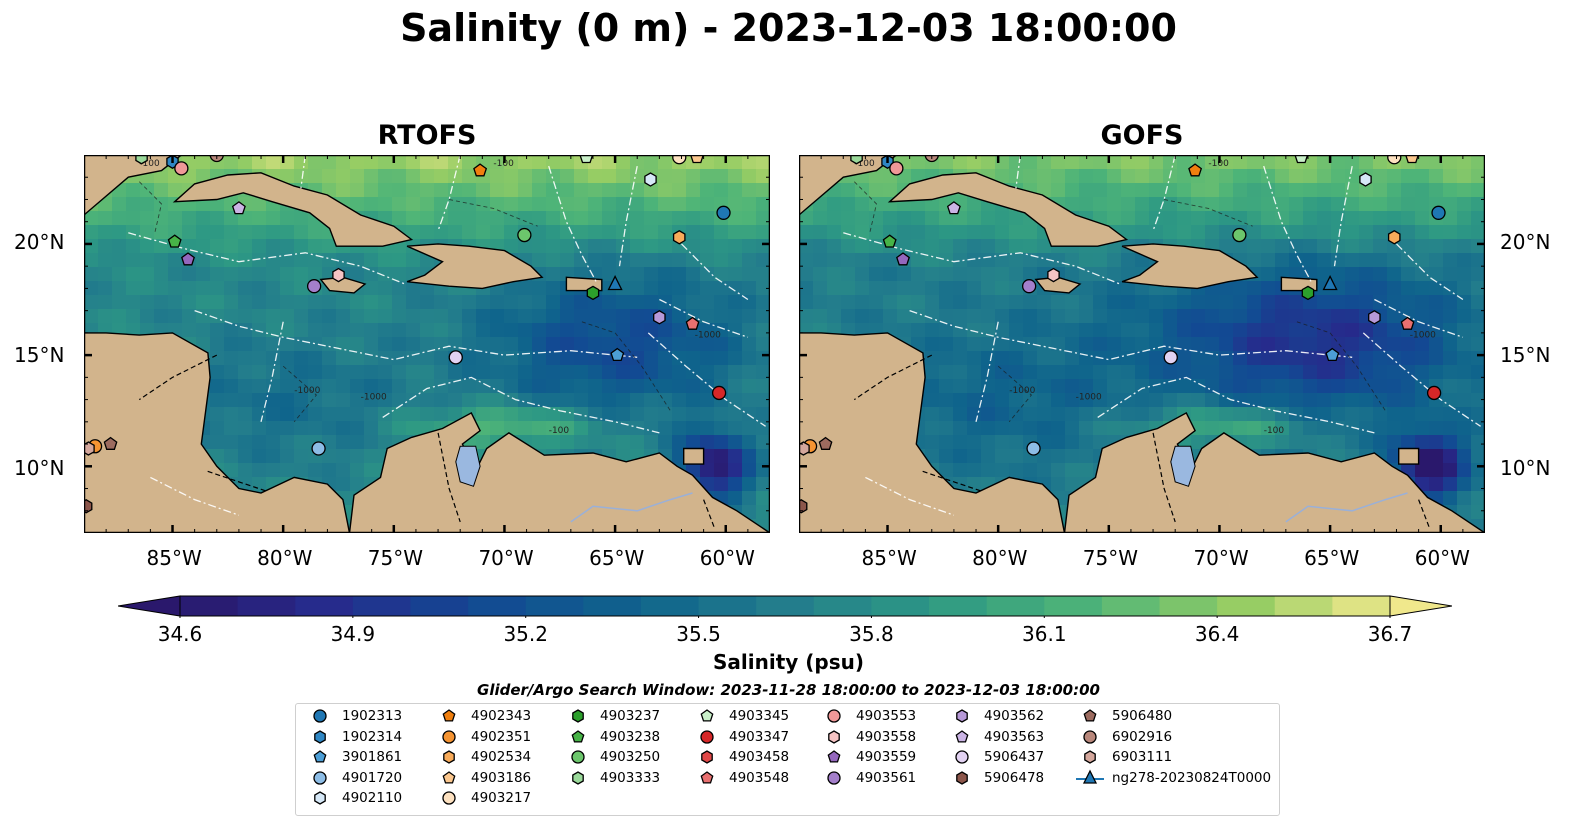 This screenshot has width=1577, height=827. I want to click on colorbar-tick-2: 35.2, so click(525, 634).